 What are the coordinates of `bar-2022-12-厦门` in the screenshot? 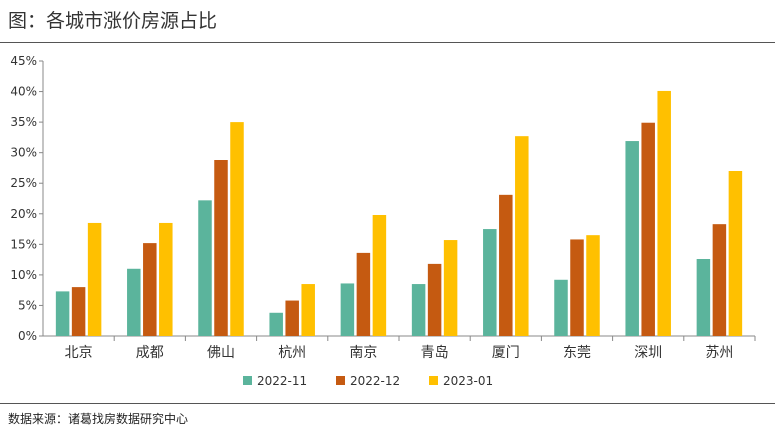 It's located at (506, 265).